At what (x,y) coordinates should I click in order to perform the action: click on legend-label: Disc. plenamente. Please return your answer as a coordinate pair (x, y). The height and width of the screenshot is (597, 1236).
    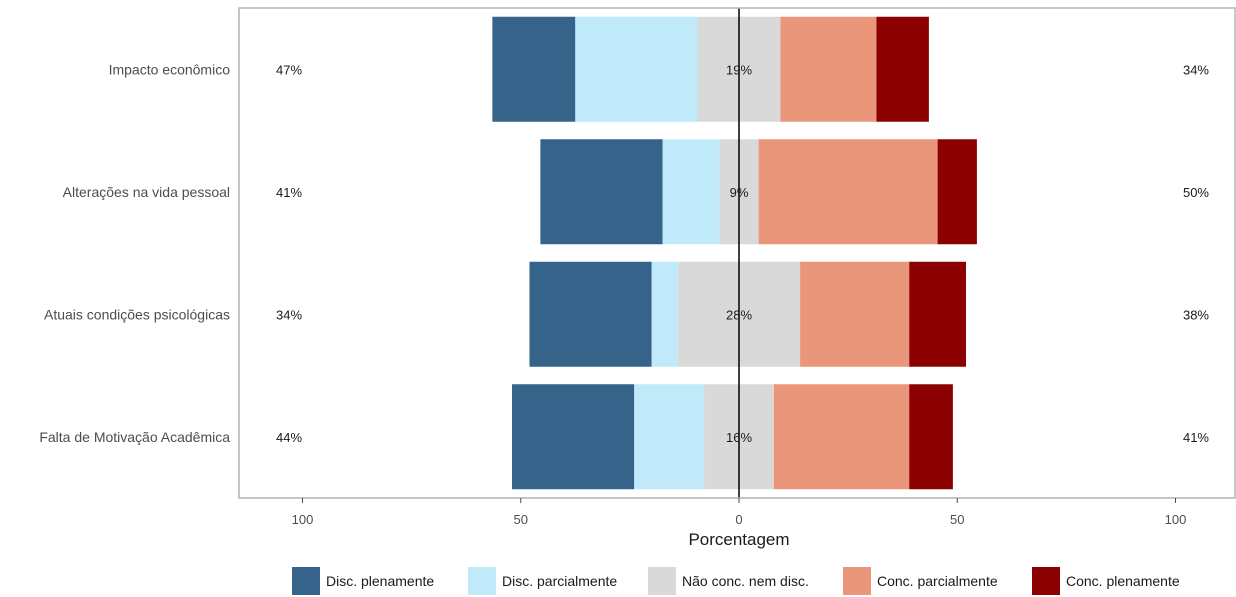
    Looking at the image, I should click on (380, 581).